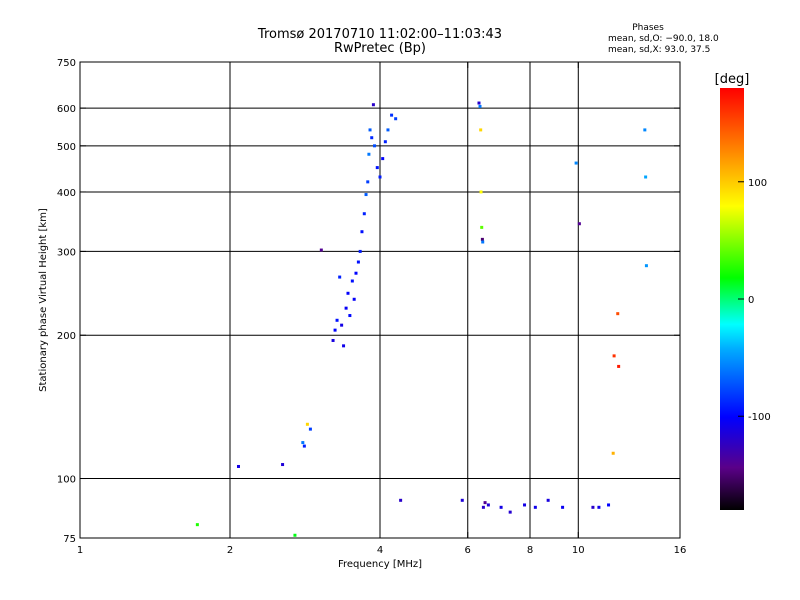 The width and height of the screenshot is (800, 600). Describe the element at coordinates (530, 550) in the screenshot. I see `x-tick-label: 8` at that location.